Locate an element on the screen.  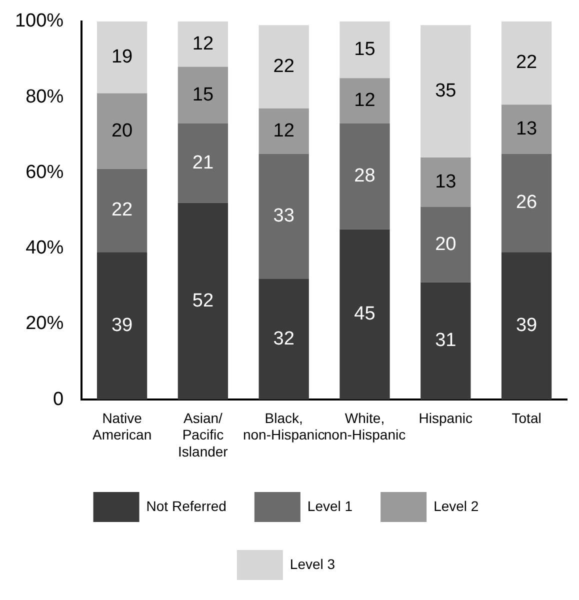
x-tick-label: Hispanic is located at coordinates (445, 418).